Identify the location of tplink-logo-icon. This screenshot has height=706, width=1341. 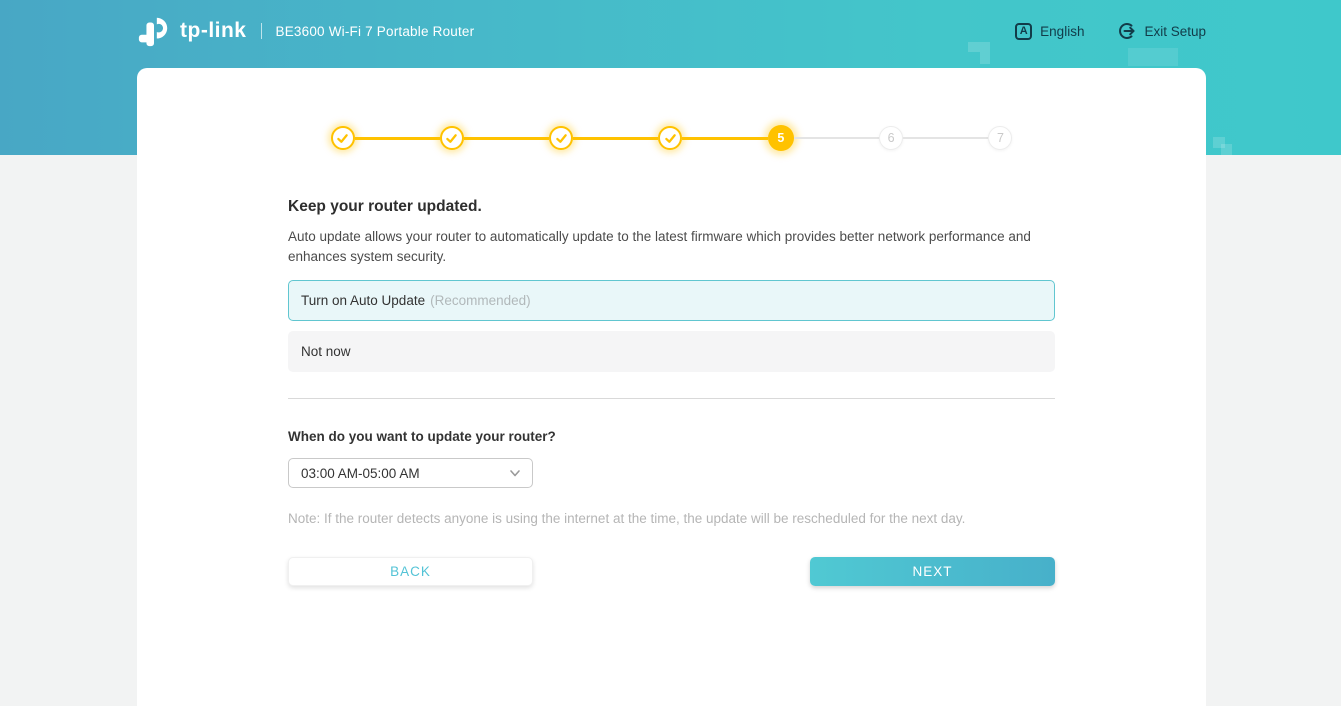
(153, 32).